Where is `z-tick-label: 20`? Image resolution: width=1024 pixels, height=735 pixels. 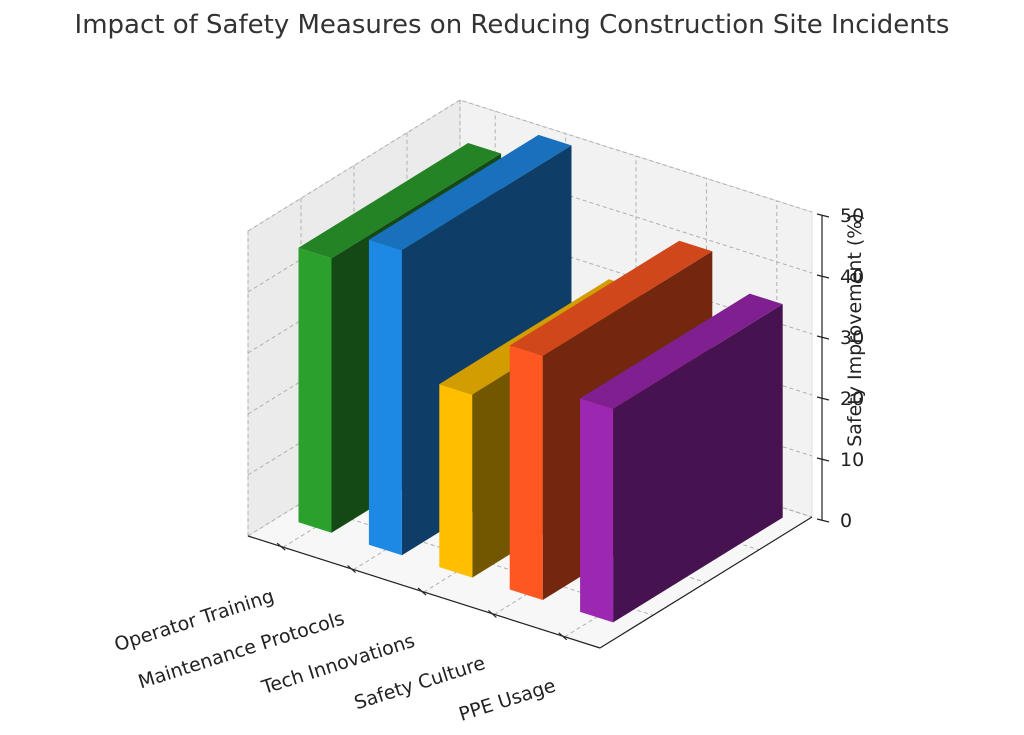 z-tick-label: 20 is located at coordinates (852, 399).